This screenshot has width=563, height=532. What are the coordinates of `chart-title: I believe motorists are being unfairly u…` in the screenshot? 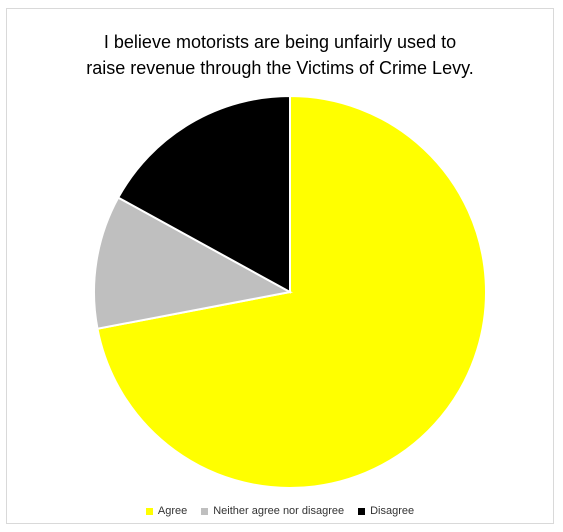 It's located at (280, 55).